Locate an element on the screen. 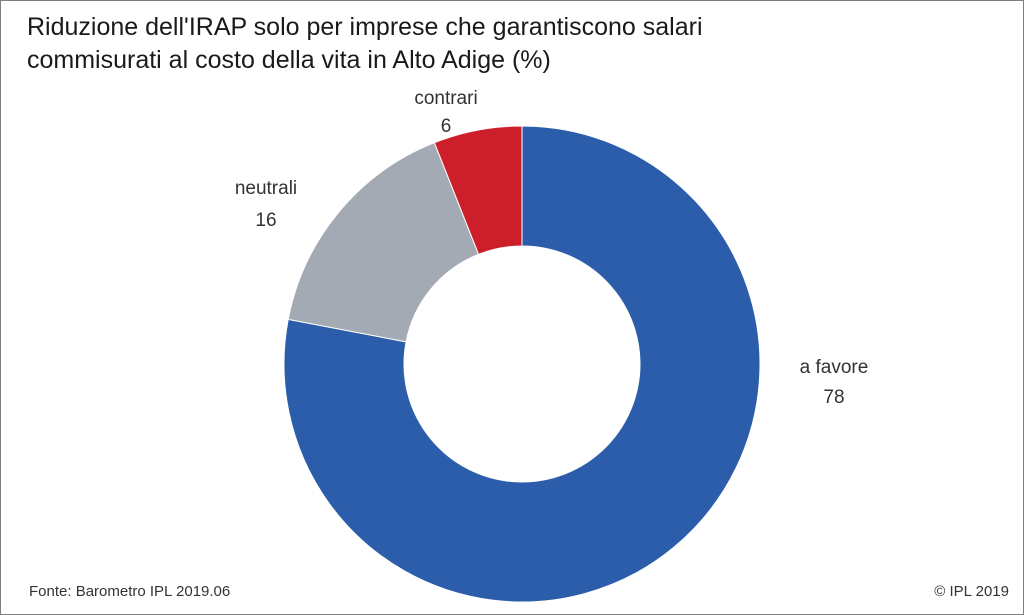  slice-value-neutrali: 16 is located at coordinates (265, 220).